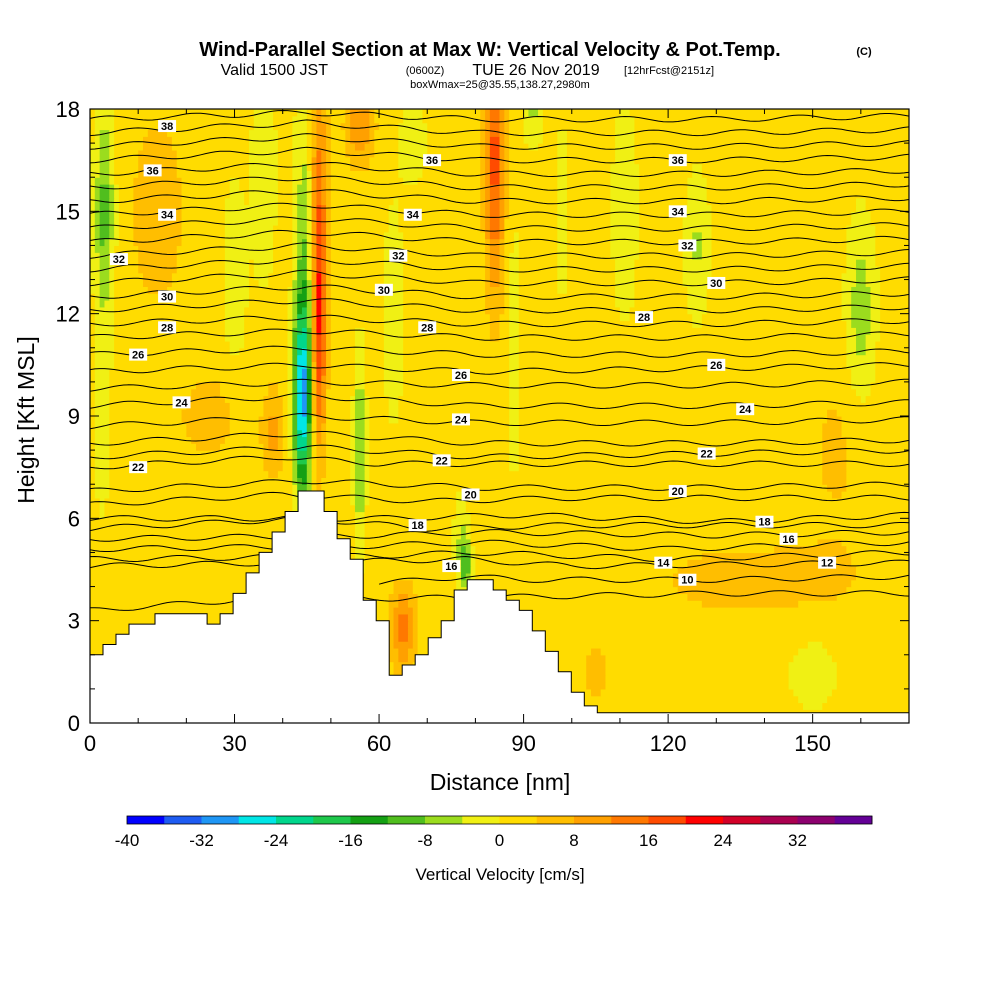 This screenshot has width=1000, height=1000. What do you see at coordinates (167, 298) in the screenshot?
I see `isentrope-label: 30` at bounding box center [167, 298].